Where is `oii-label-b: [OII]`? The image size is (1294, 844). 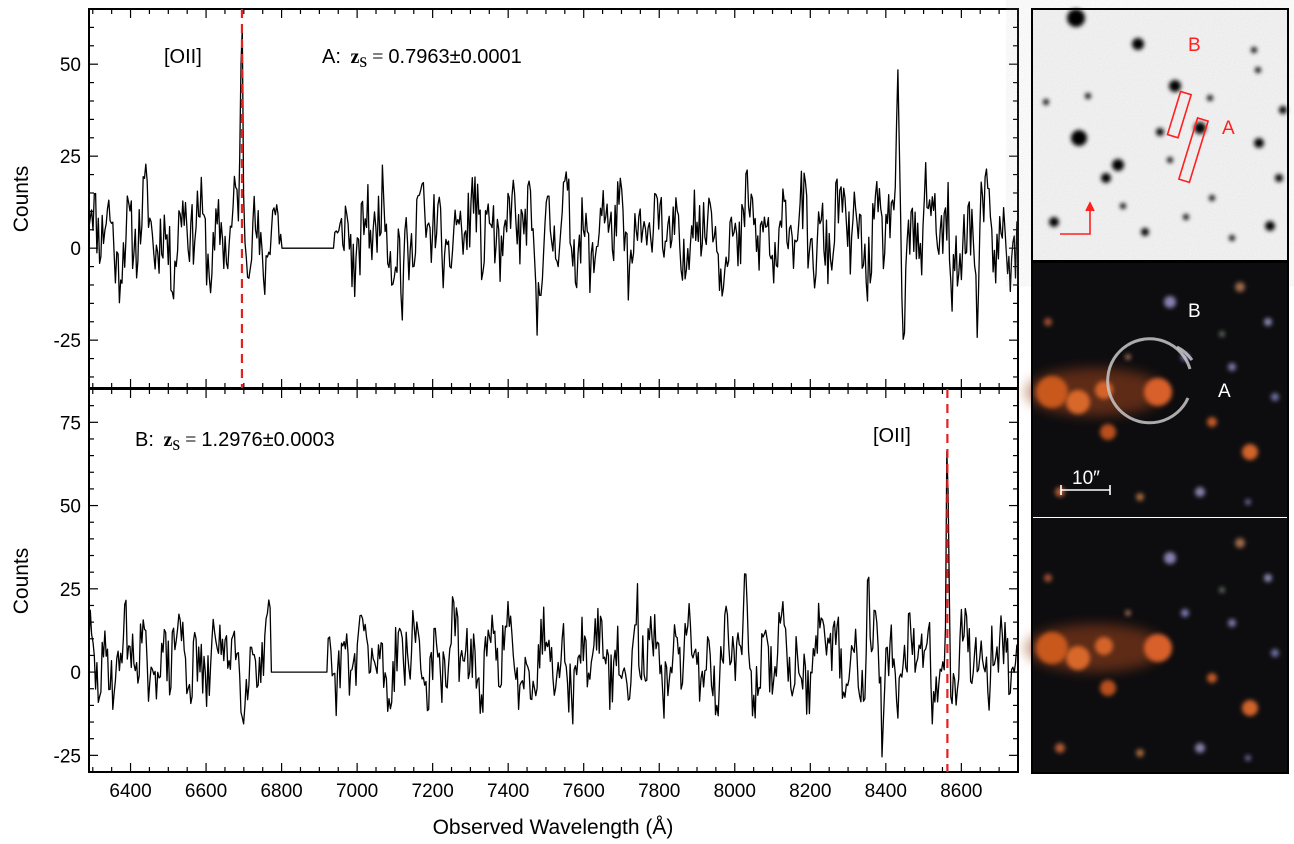 oii-label-b: [OII] is located at coordinates (892, 436).